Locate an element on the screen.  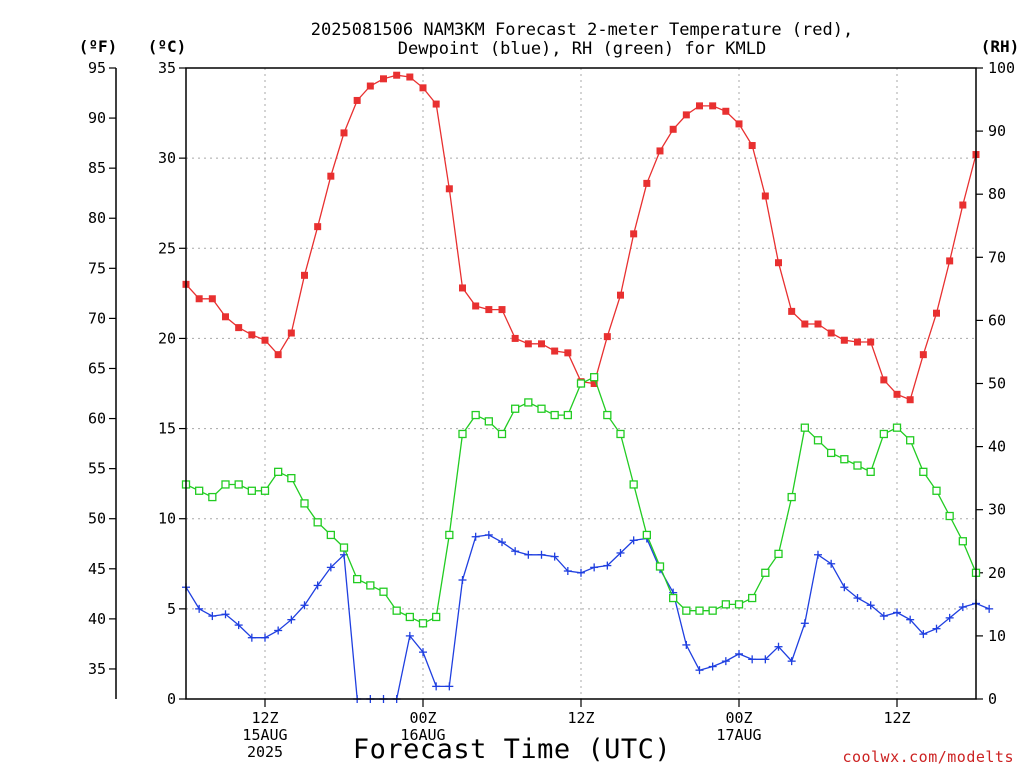
fahrenheit-unit-label: (ºF) is located at coordinates (98, 46).